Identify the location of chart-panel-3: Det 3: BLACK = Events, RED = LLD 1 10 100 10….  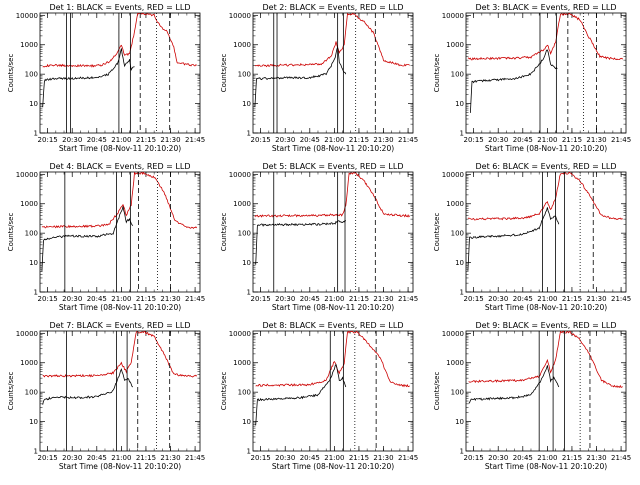
(532, 78).